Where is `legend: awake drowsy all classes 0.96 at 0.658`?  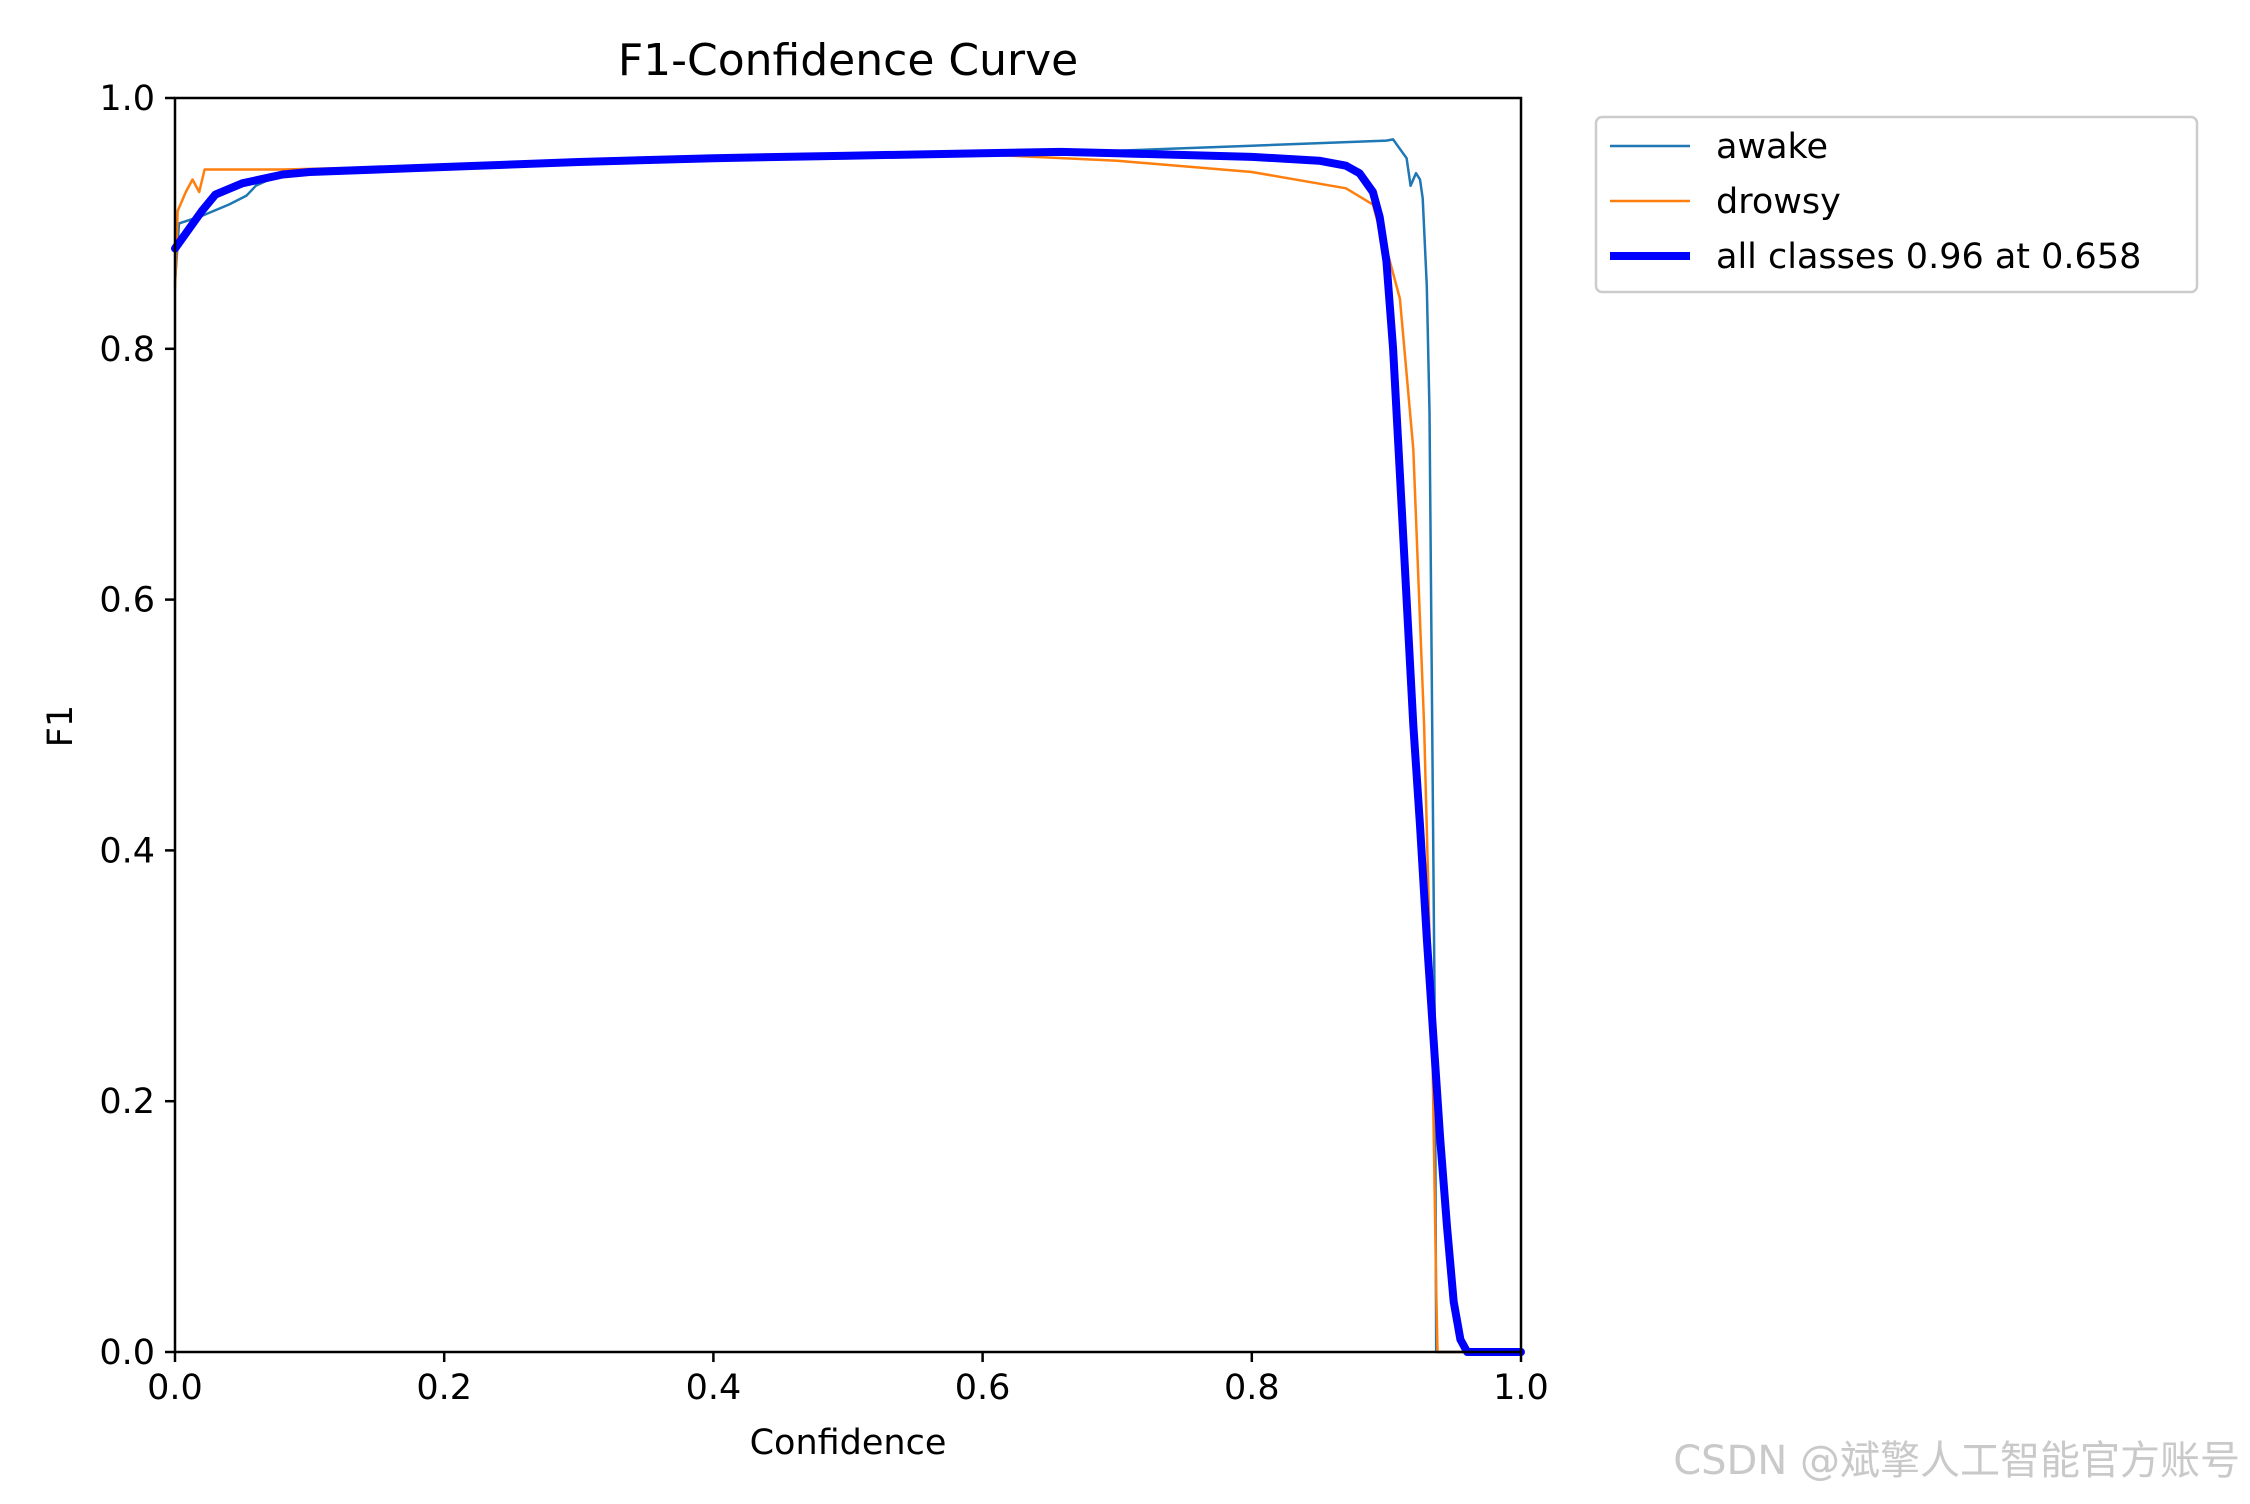 legend: awake drowsy all classes 0.96 at 0.658 is located at coordinates (1896, 204).